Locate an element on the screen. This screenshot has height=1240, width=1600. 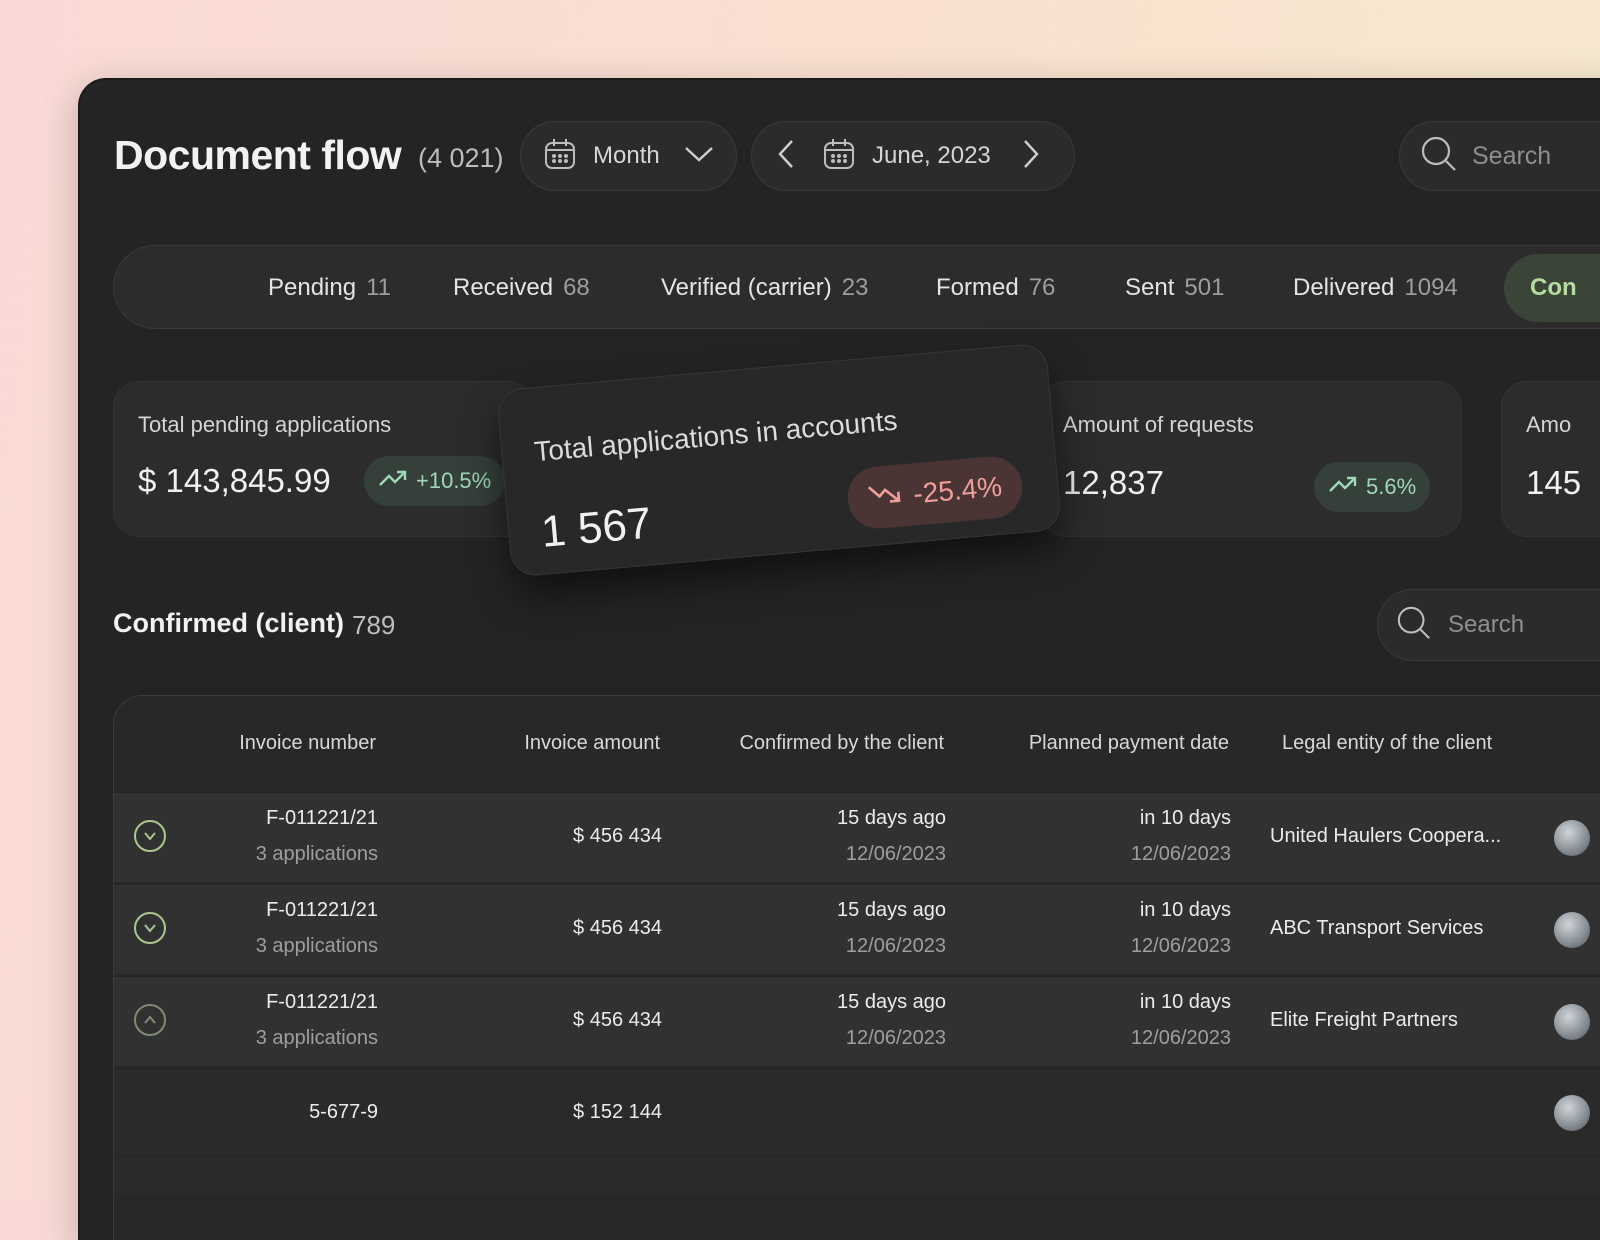
card-value: 145 is located at coordinates (1554, 482).